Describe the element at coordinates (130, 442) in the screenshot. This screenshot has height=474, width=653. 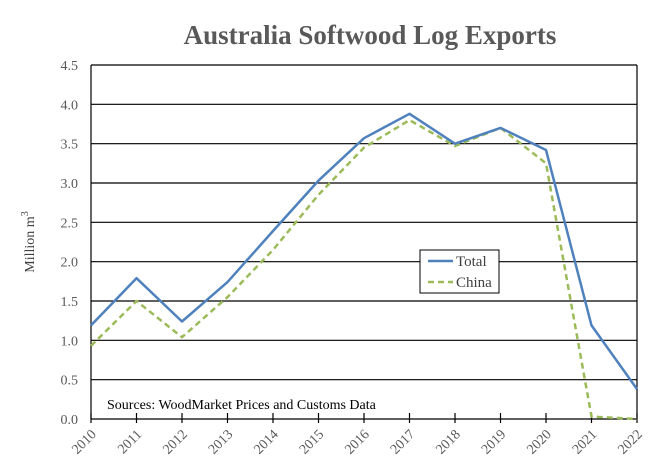
I see `x-tick-label: 2011` at that location.